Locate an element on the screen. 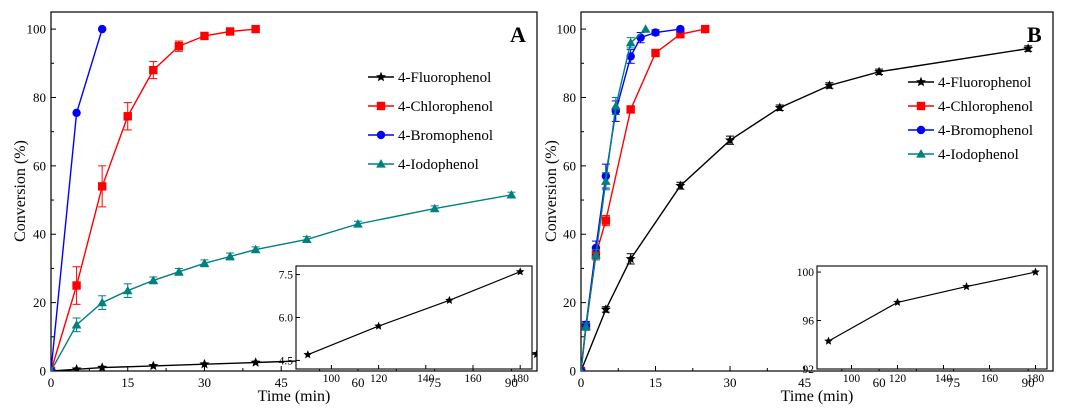  inset-y-tick-label: 96 is located at coordinates (809, 322).